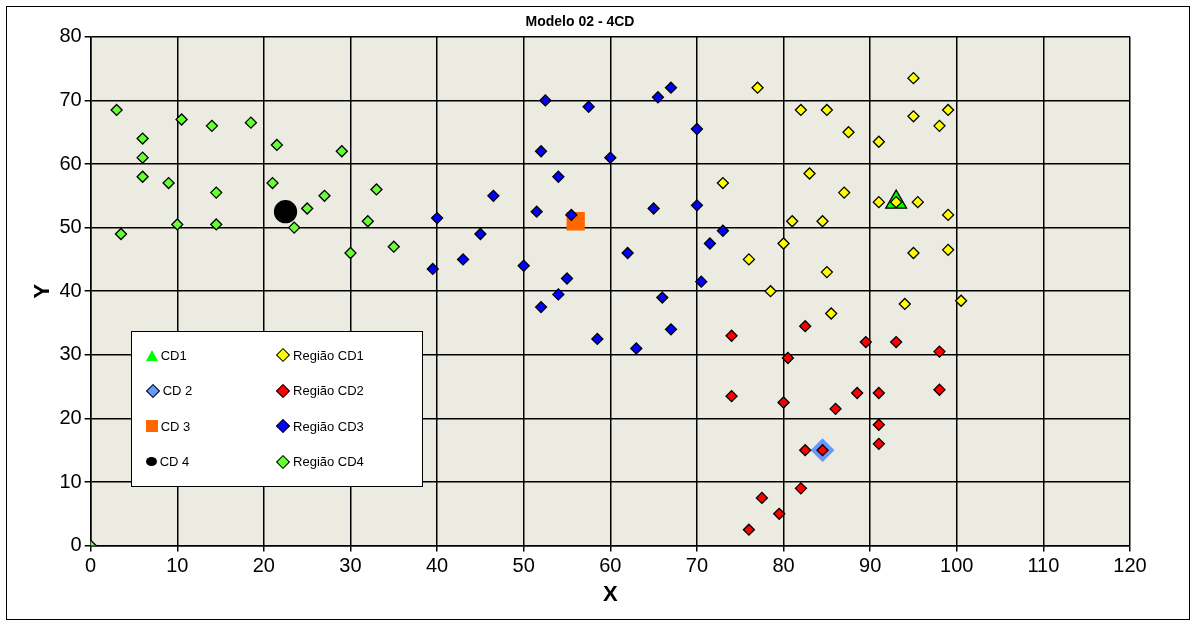 The height and width of the screenshot is (628, 1198). Describe the element at coordinates (76, 544) in the screenshot. I see `y-tick-label: 0` at that location.